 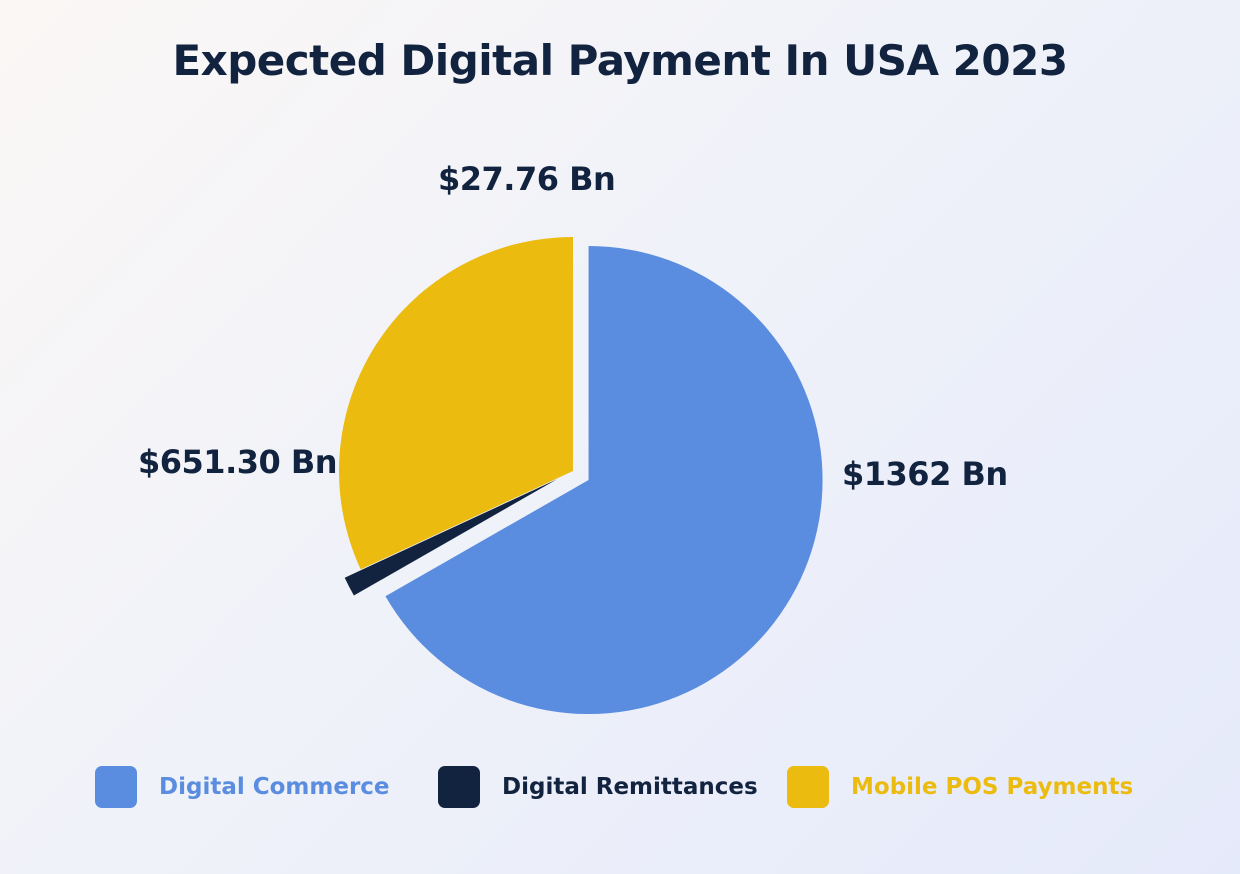 I want to click on legend-swatch-digital-remittances, so click(x=459, y=787).